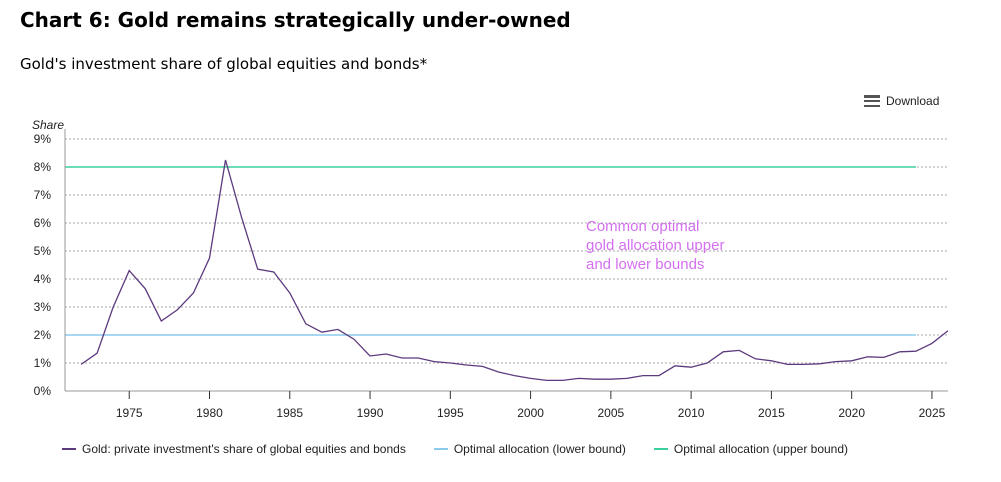 This screenshot has width=1001, height=482. I want to click on y-tick-label: 0%, so click(43, 391).